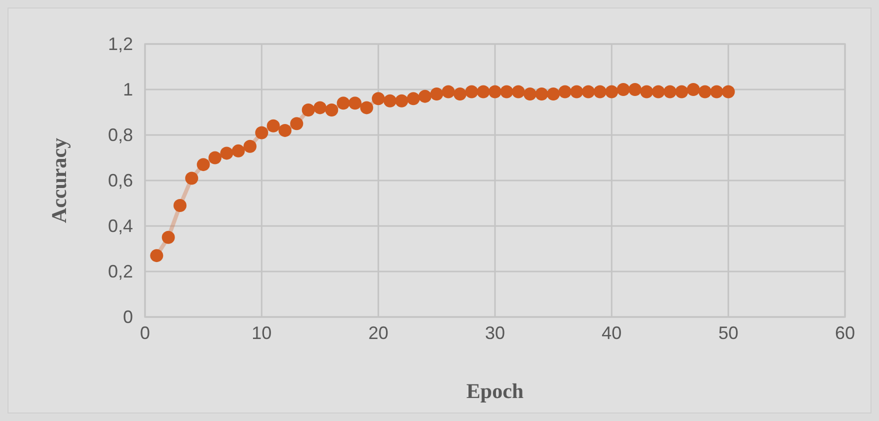 The image size is (879, 421). What do you see at coordinates (262, 333) in the screenshot?
I see `x-tick-label: 10` at bounding box center [262, 333].